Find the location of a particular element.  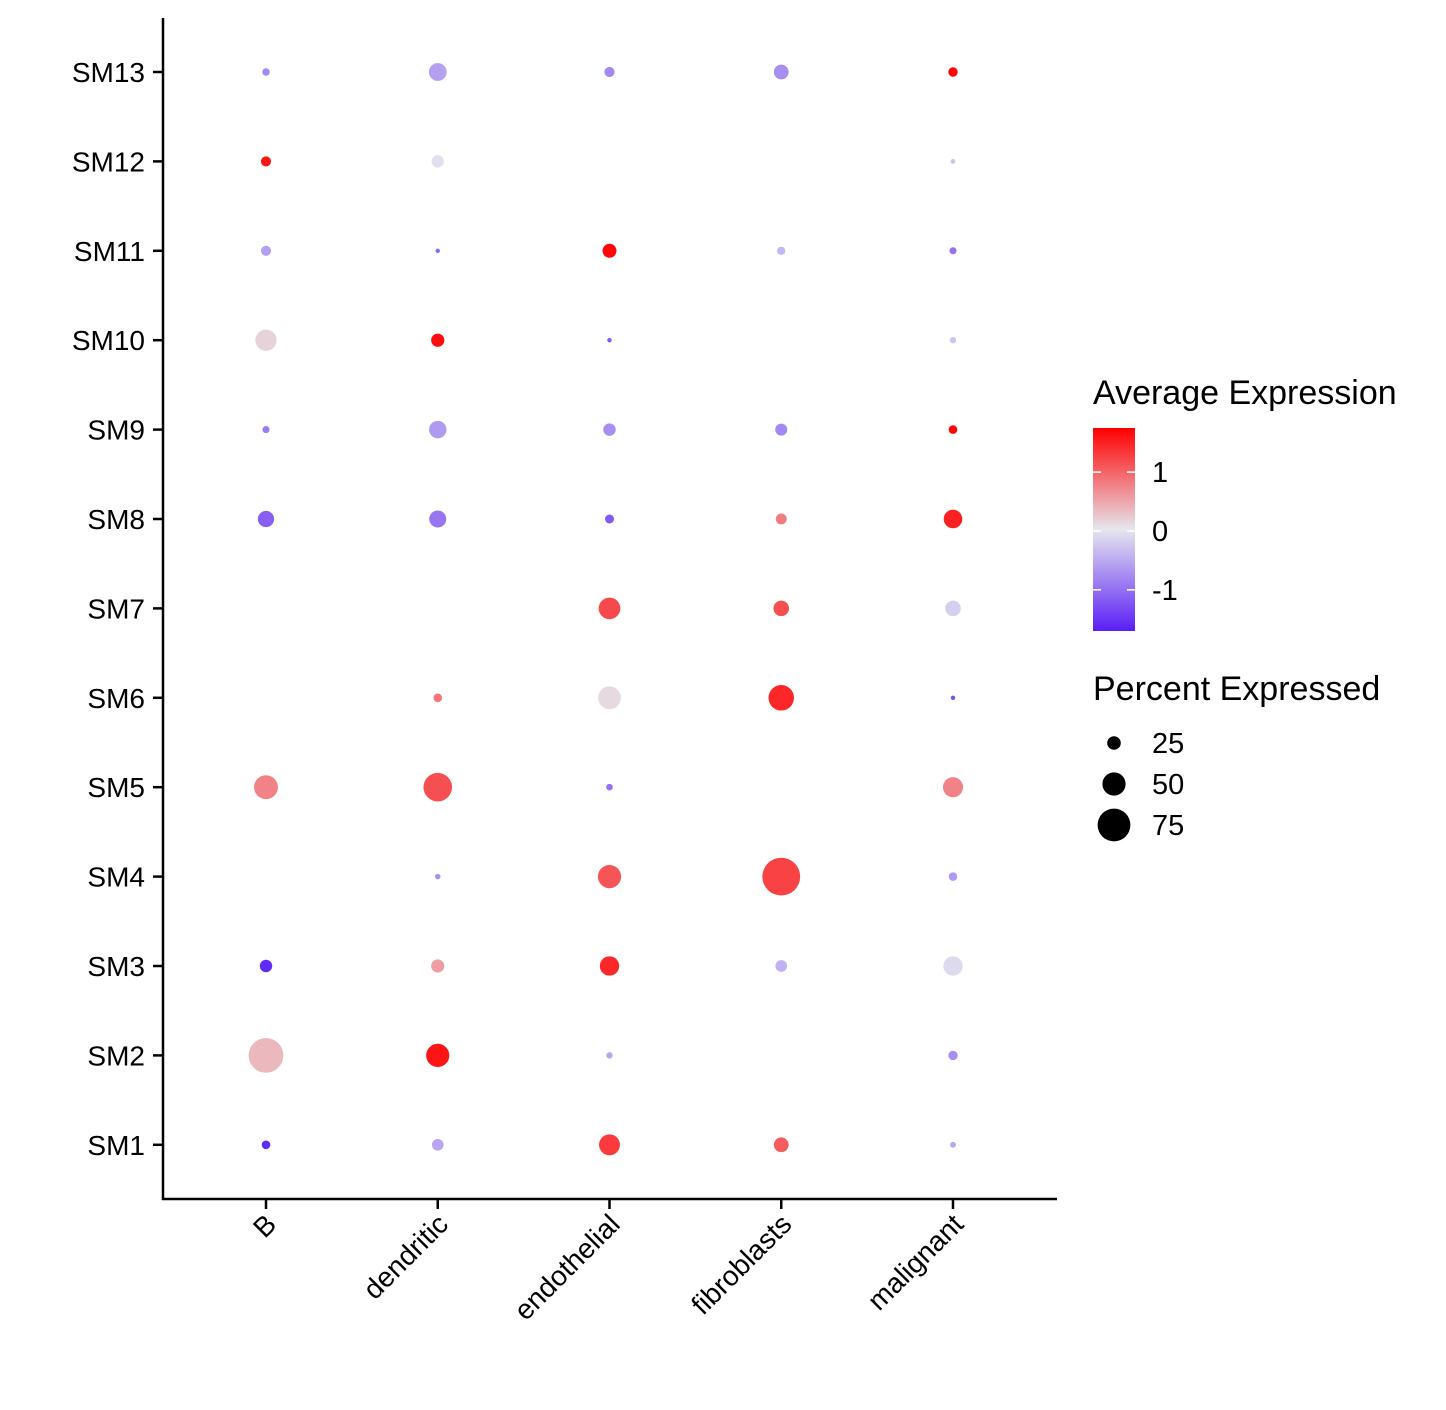

dot-sm3-dendritic is located at coordinates (438, 966).